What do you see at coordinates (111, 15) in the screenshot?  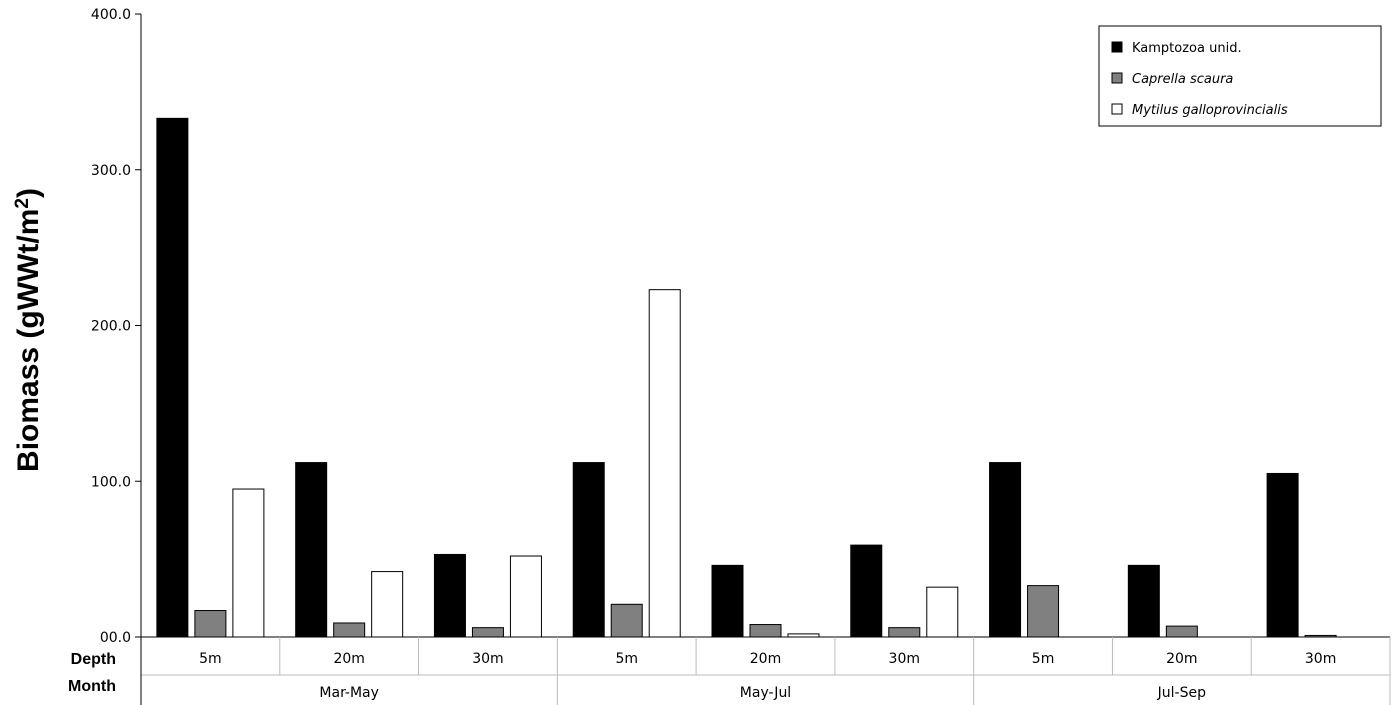 I see `y-tick-label: 400.0` at bounding box center [111, 15].